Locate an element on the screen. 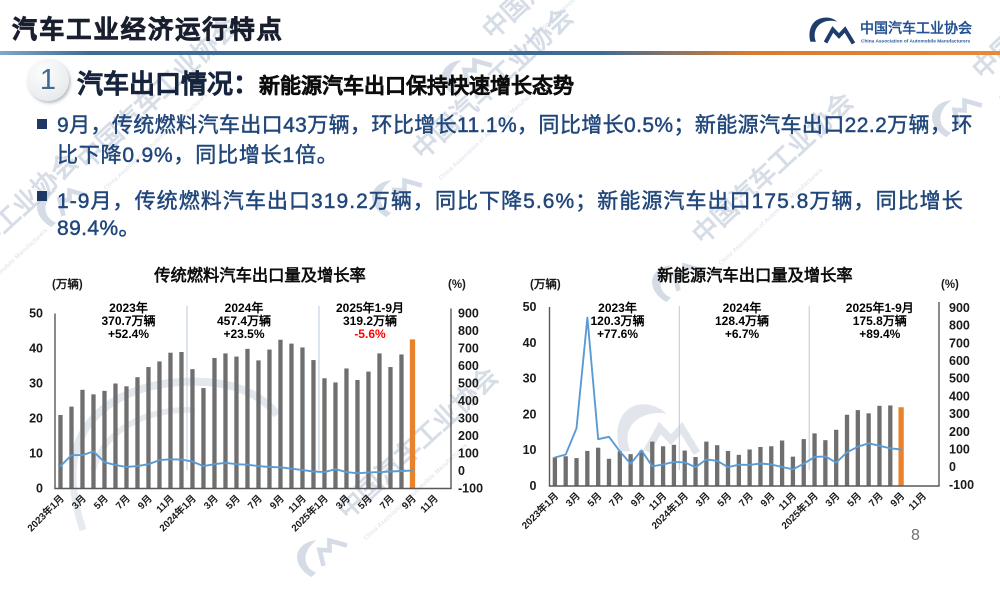 The image size is (1000, 592). svg-text: -5.6% is located at coordinates (370, 334).